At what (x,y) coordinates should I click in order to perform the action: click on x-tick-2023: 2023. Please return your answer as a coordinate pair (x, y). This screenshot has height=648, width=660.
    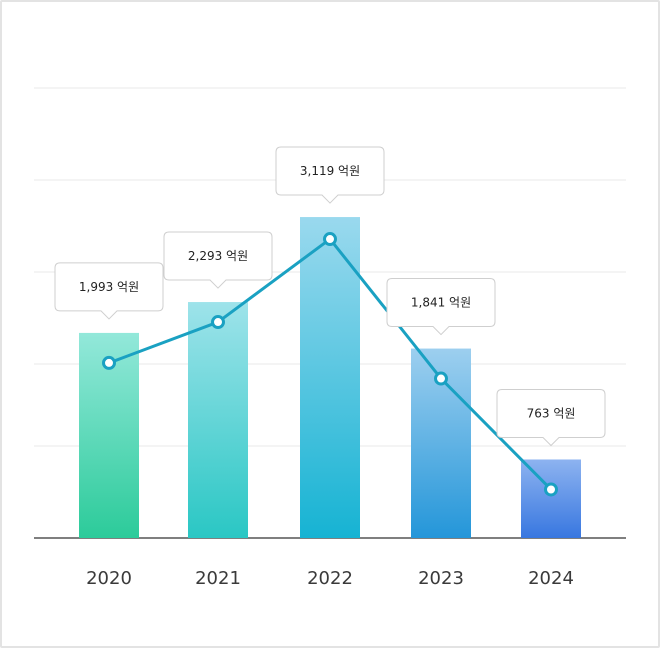
    Looking at the image, I should click on (441, 578).